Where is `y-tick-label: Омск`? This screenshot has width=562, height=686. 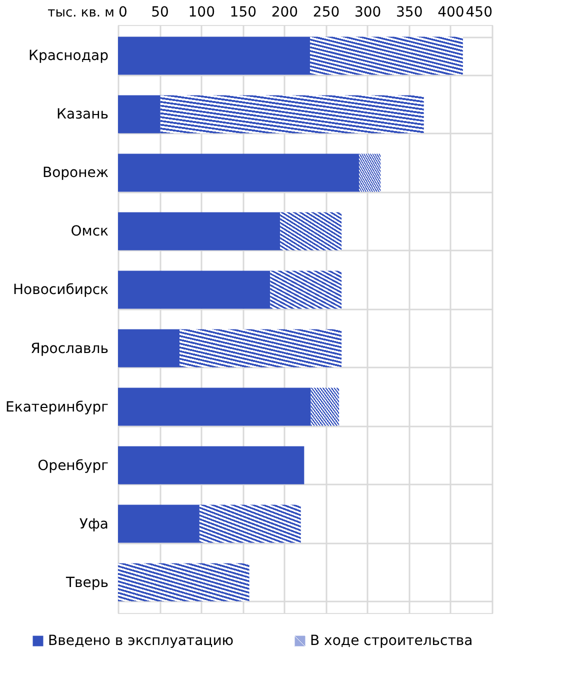 y-tick-label: Омск is located at coordinates (89, 232).